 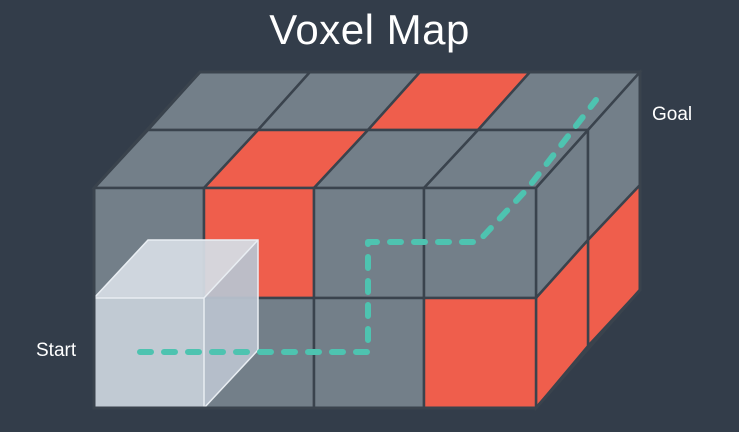 I want to click on diagram-title: Voxel Map, so click(x=369, y=29).